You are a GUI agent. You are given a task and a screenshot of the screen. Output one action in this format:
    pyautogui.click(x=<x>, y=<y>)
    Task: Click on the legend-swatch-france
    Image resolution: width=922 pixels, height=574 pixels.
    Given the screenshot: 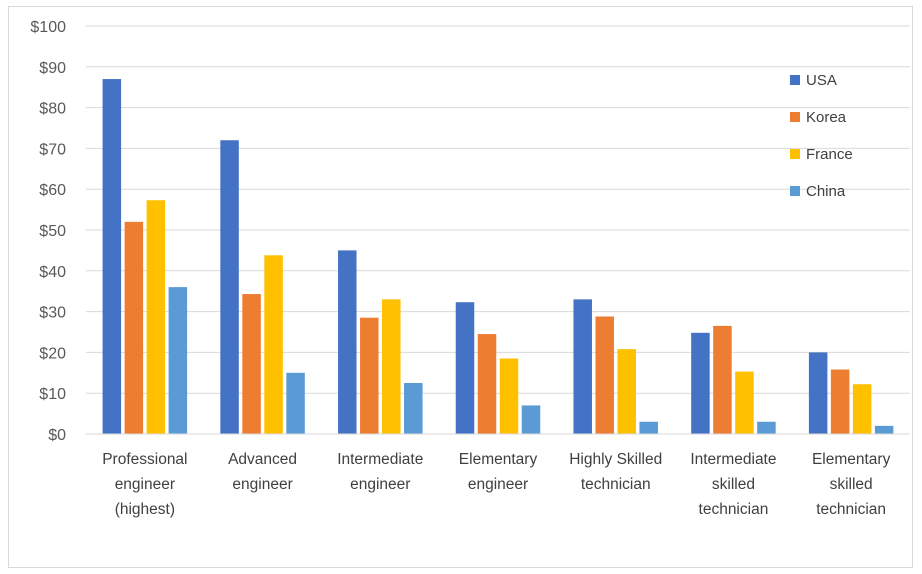 What is the action you would take?
    pyautogui.click(x=795, y=154)
    